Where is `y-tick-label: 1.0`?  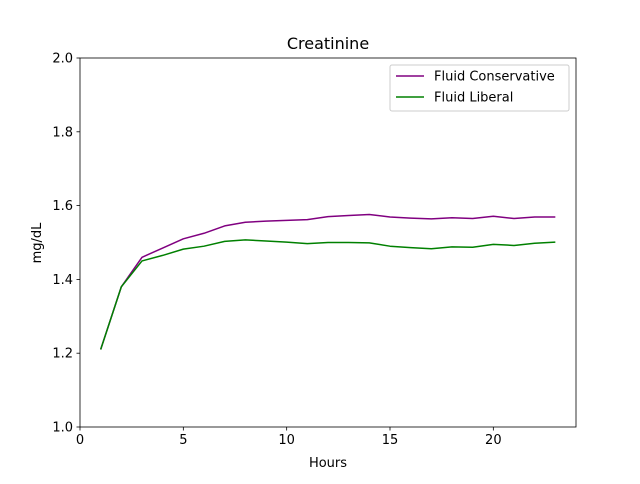
y-tick-label: 1.0 is located at coordinates (62, 428).